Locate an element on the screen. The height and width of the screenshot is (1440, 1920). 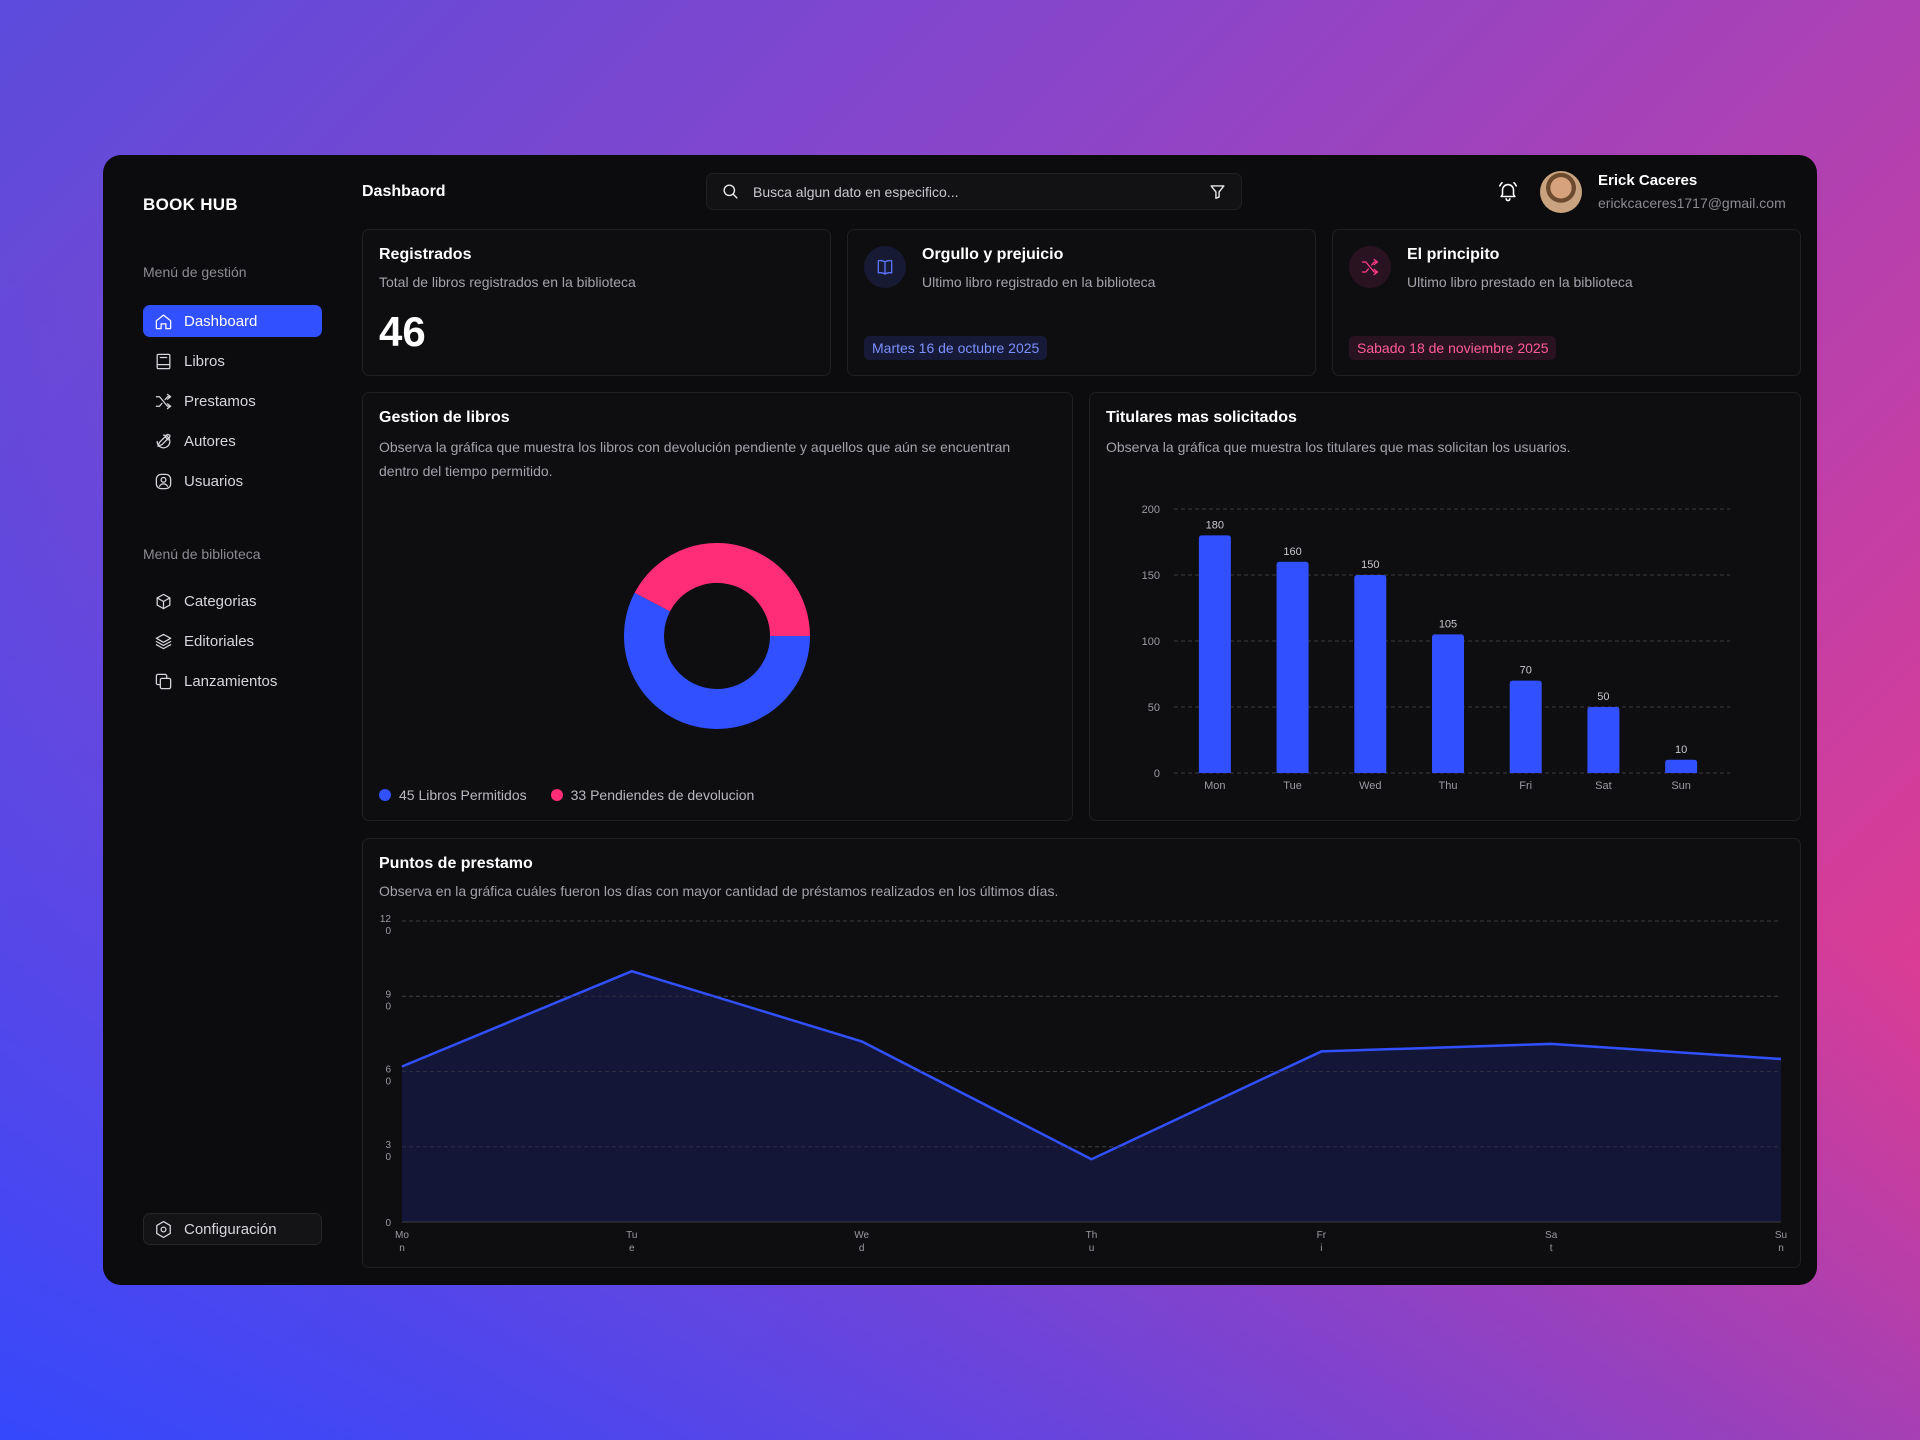
sidebar-item-label: Libros is located at coordinates (204, 361).